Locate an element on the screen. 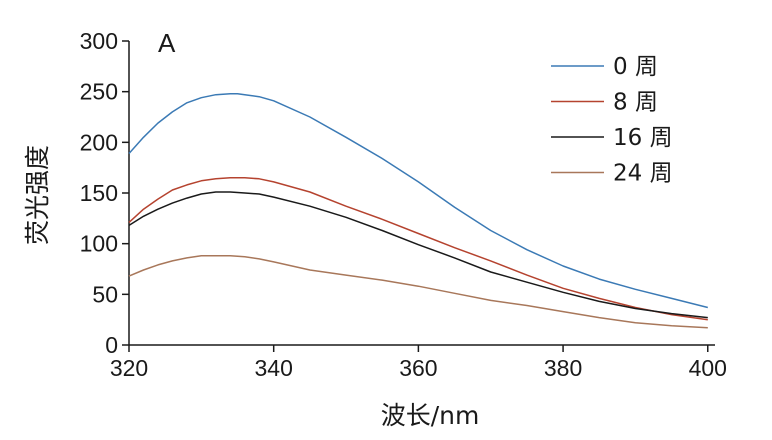 The image size is (772, 440). x-tick-label: 360 is located at coordinates (418, 368).